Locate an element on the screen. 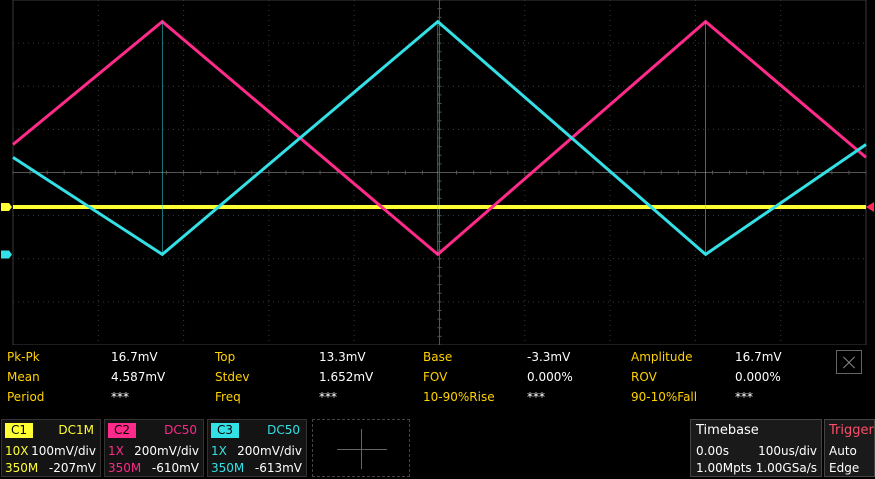  channel-3-marker-shape is located at coordinates (6, 254).